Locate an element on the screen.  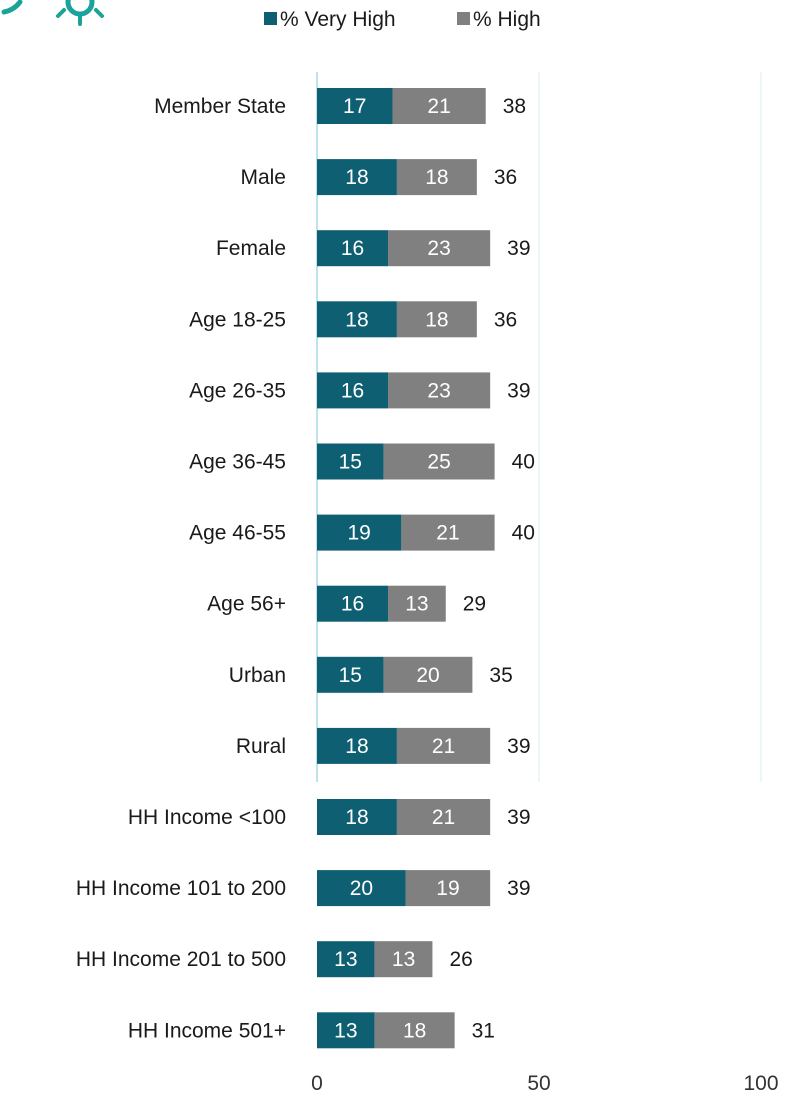
total-label: 26 is located at coordinates (460, 959).